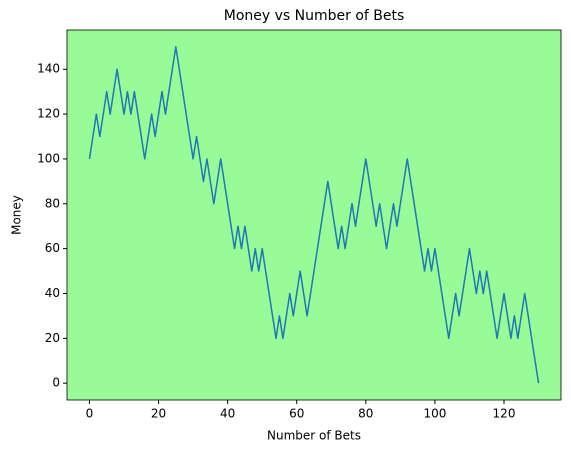  I want to click on x-tick-label: 100, so click(434, 414).